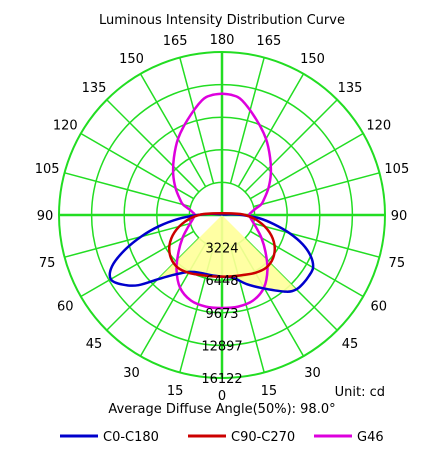 This screenshot has height=468, width=436. Describe the element at coordinates (221, 346) in the screenshot. I see `radial-tick-label: 12897` at that location.